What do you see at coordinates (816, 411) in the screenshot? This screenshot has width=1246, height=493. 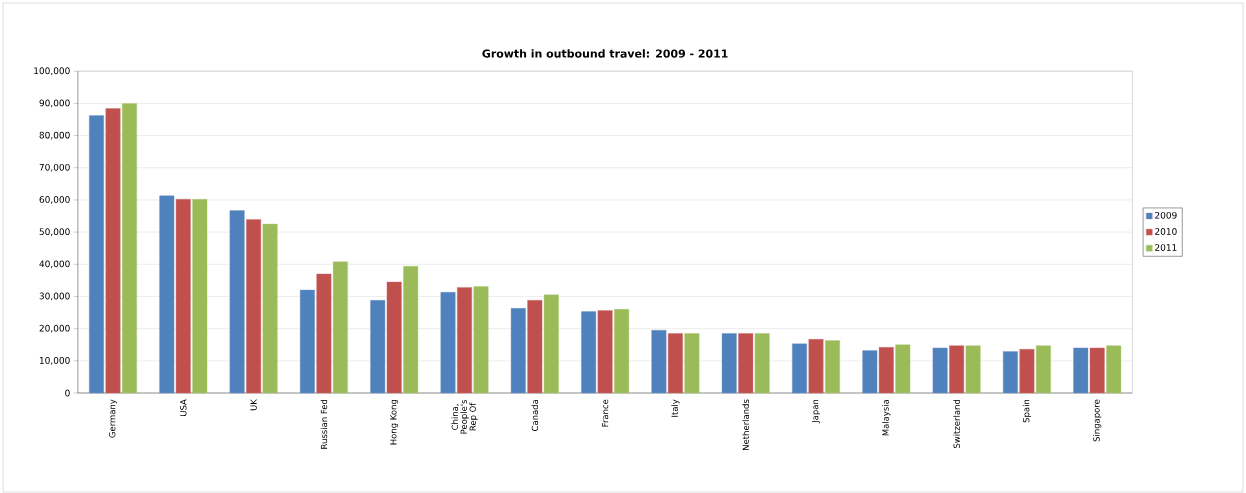 I see `x-tick-label: Japan` at bounding box center [816, 411].